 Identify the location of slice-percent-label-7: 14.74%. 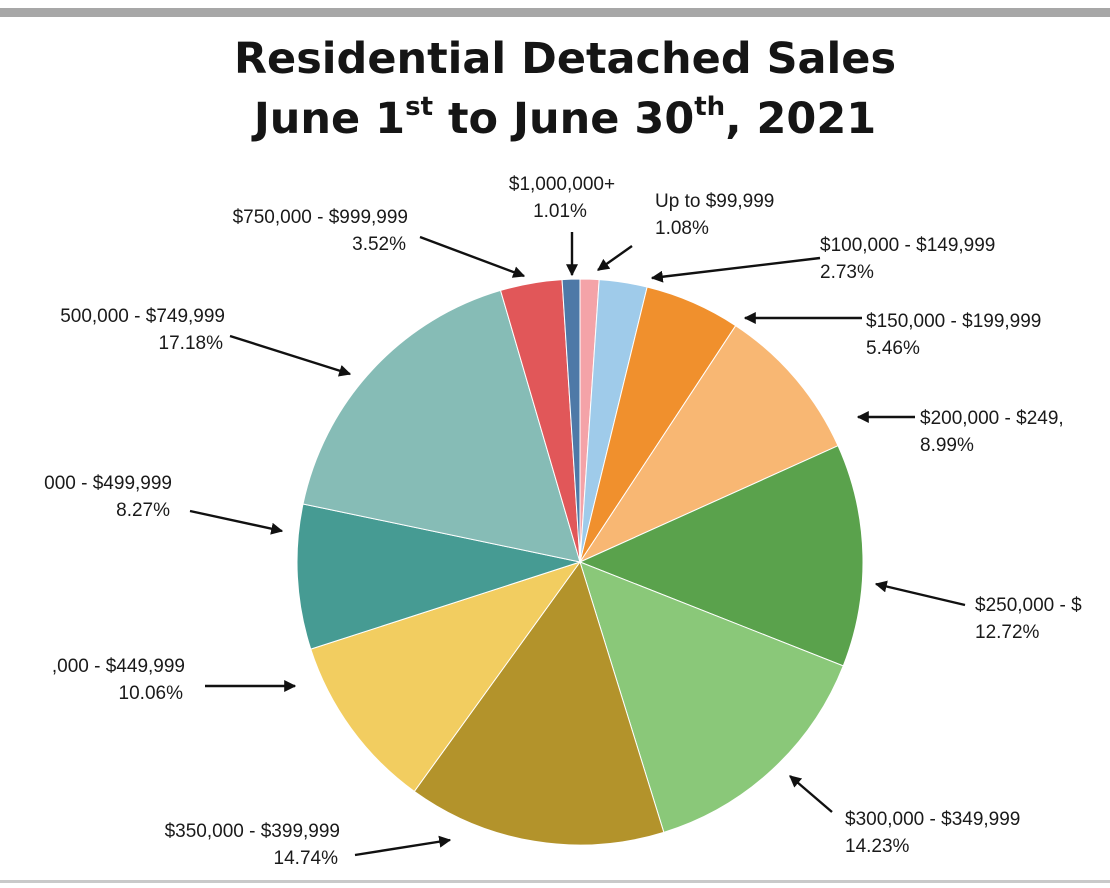
(306, 858).